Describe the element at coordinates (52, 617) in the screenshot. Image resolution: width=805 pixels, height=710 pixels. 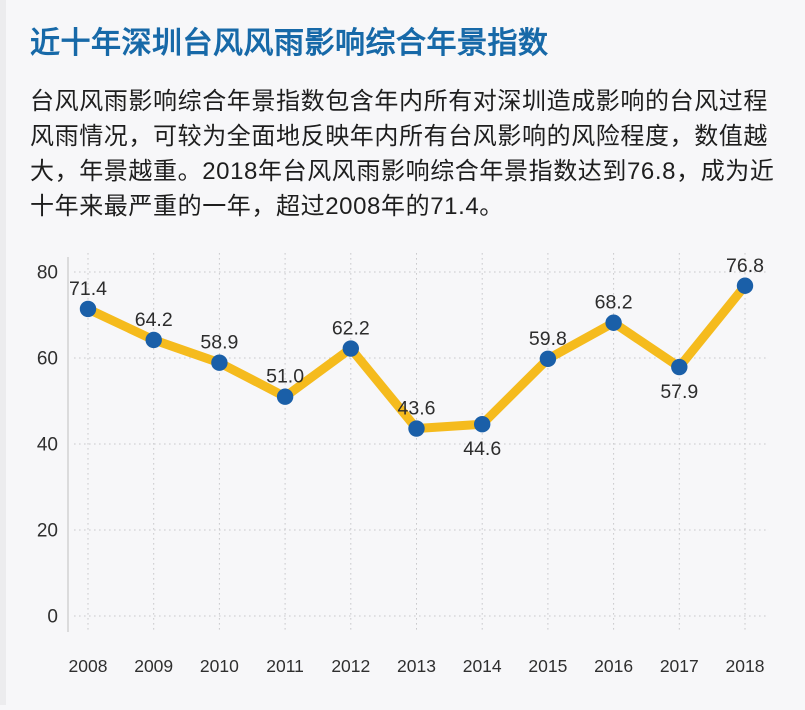
I see `y-tick-label: 0` at that location.